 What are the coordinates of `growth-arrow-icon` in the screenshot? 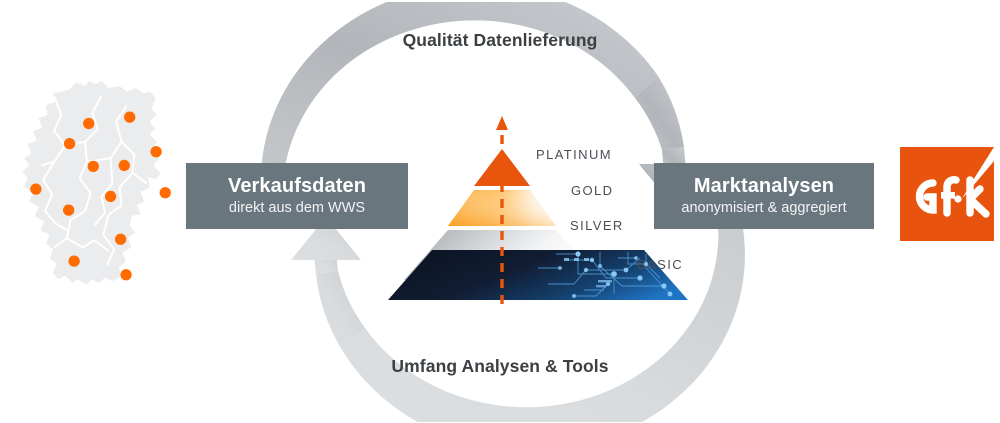 It's located at (502, 210).